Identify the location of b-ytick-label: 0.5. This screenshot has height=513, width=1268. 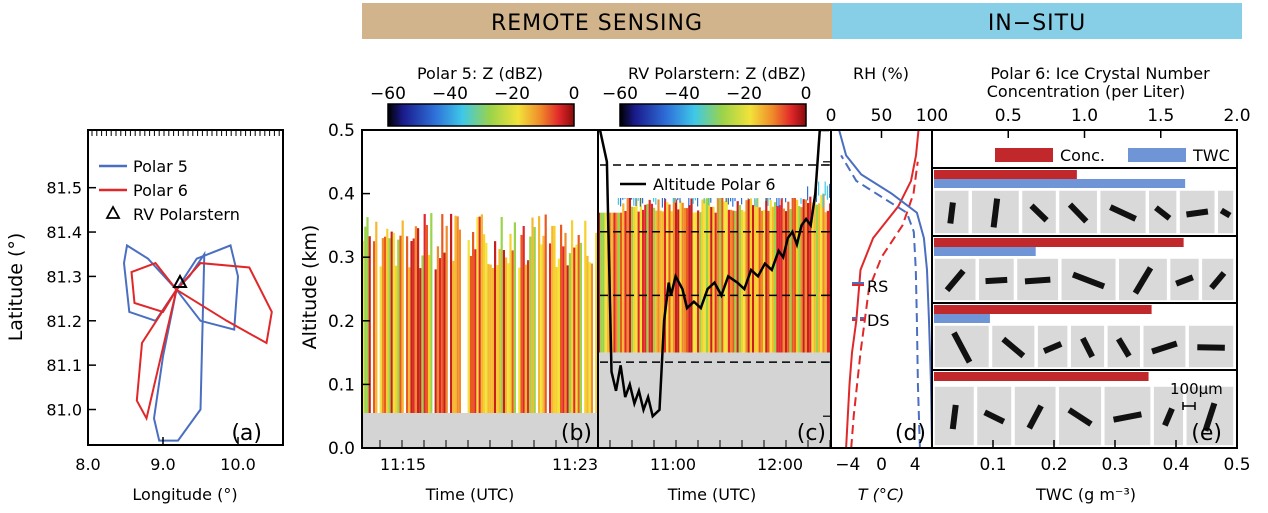
(341, 131).